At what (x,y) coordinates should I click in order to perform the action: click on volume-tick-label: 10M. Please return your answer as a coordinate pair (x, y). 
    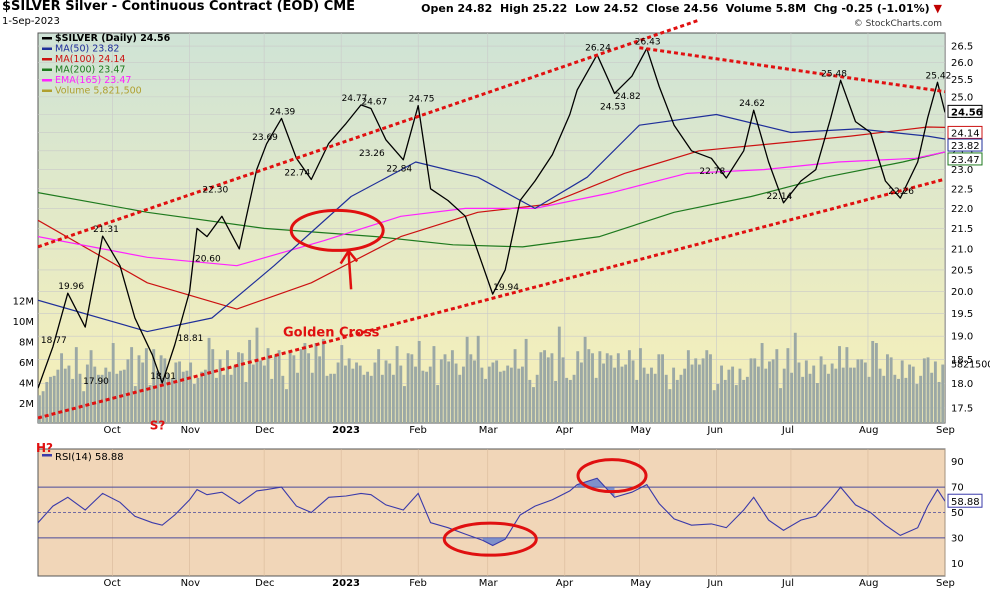
    Looking at the image, I should click on (23, 322).